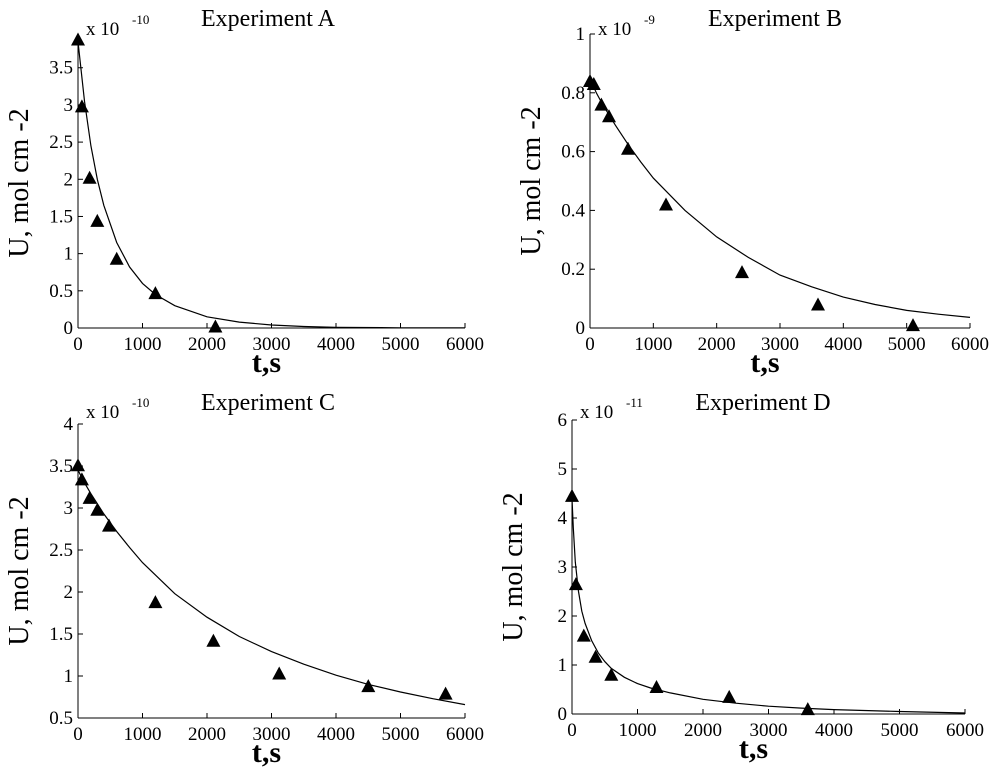 This screenshot has height=773, width=1000. Describe the element at coordinates (573, 269) in the screenshot. I see `y-tick-label: 0.2` at that location.